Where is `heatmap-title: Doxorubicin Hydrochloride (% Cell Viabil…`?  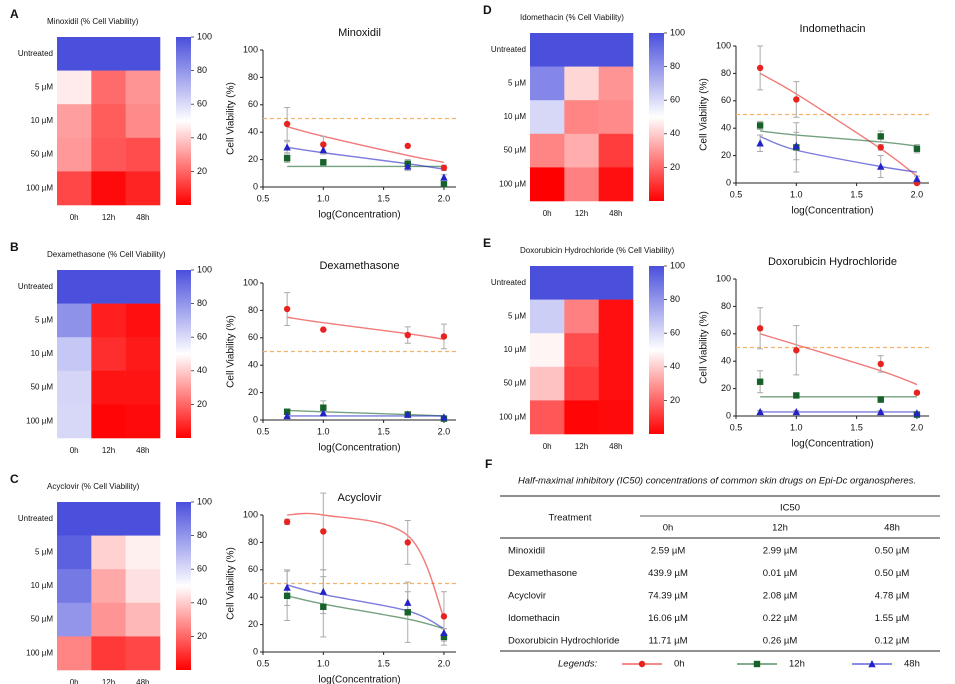
heatmap-title: Doxorubicin Hydrochloride (% Cell Viabil… is located at coordinates (597, 250).